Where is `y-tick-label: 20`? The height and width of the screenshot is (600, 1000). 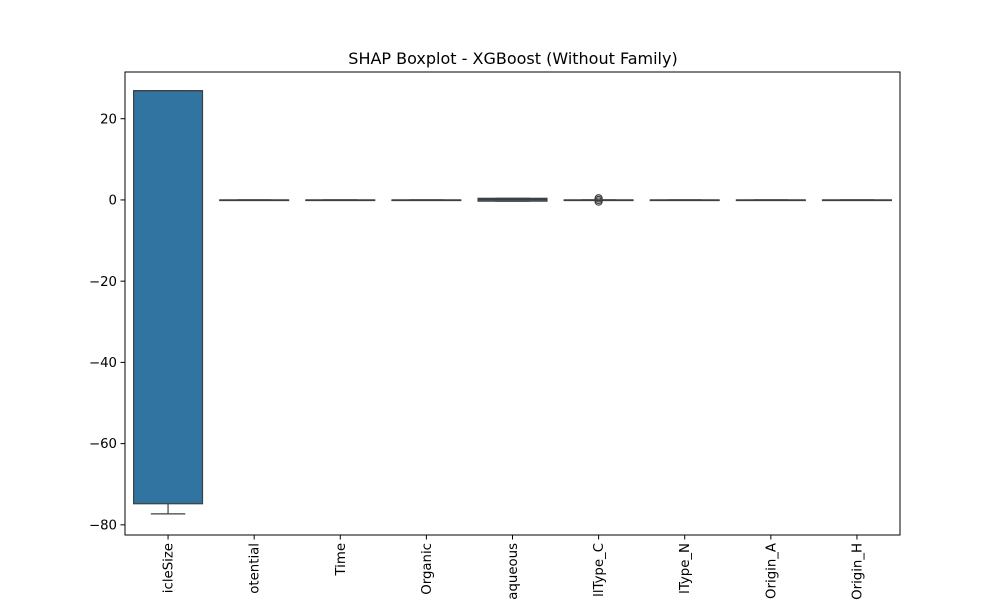 y-tick-label: 20 is located at coordinates (108, 119).